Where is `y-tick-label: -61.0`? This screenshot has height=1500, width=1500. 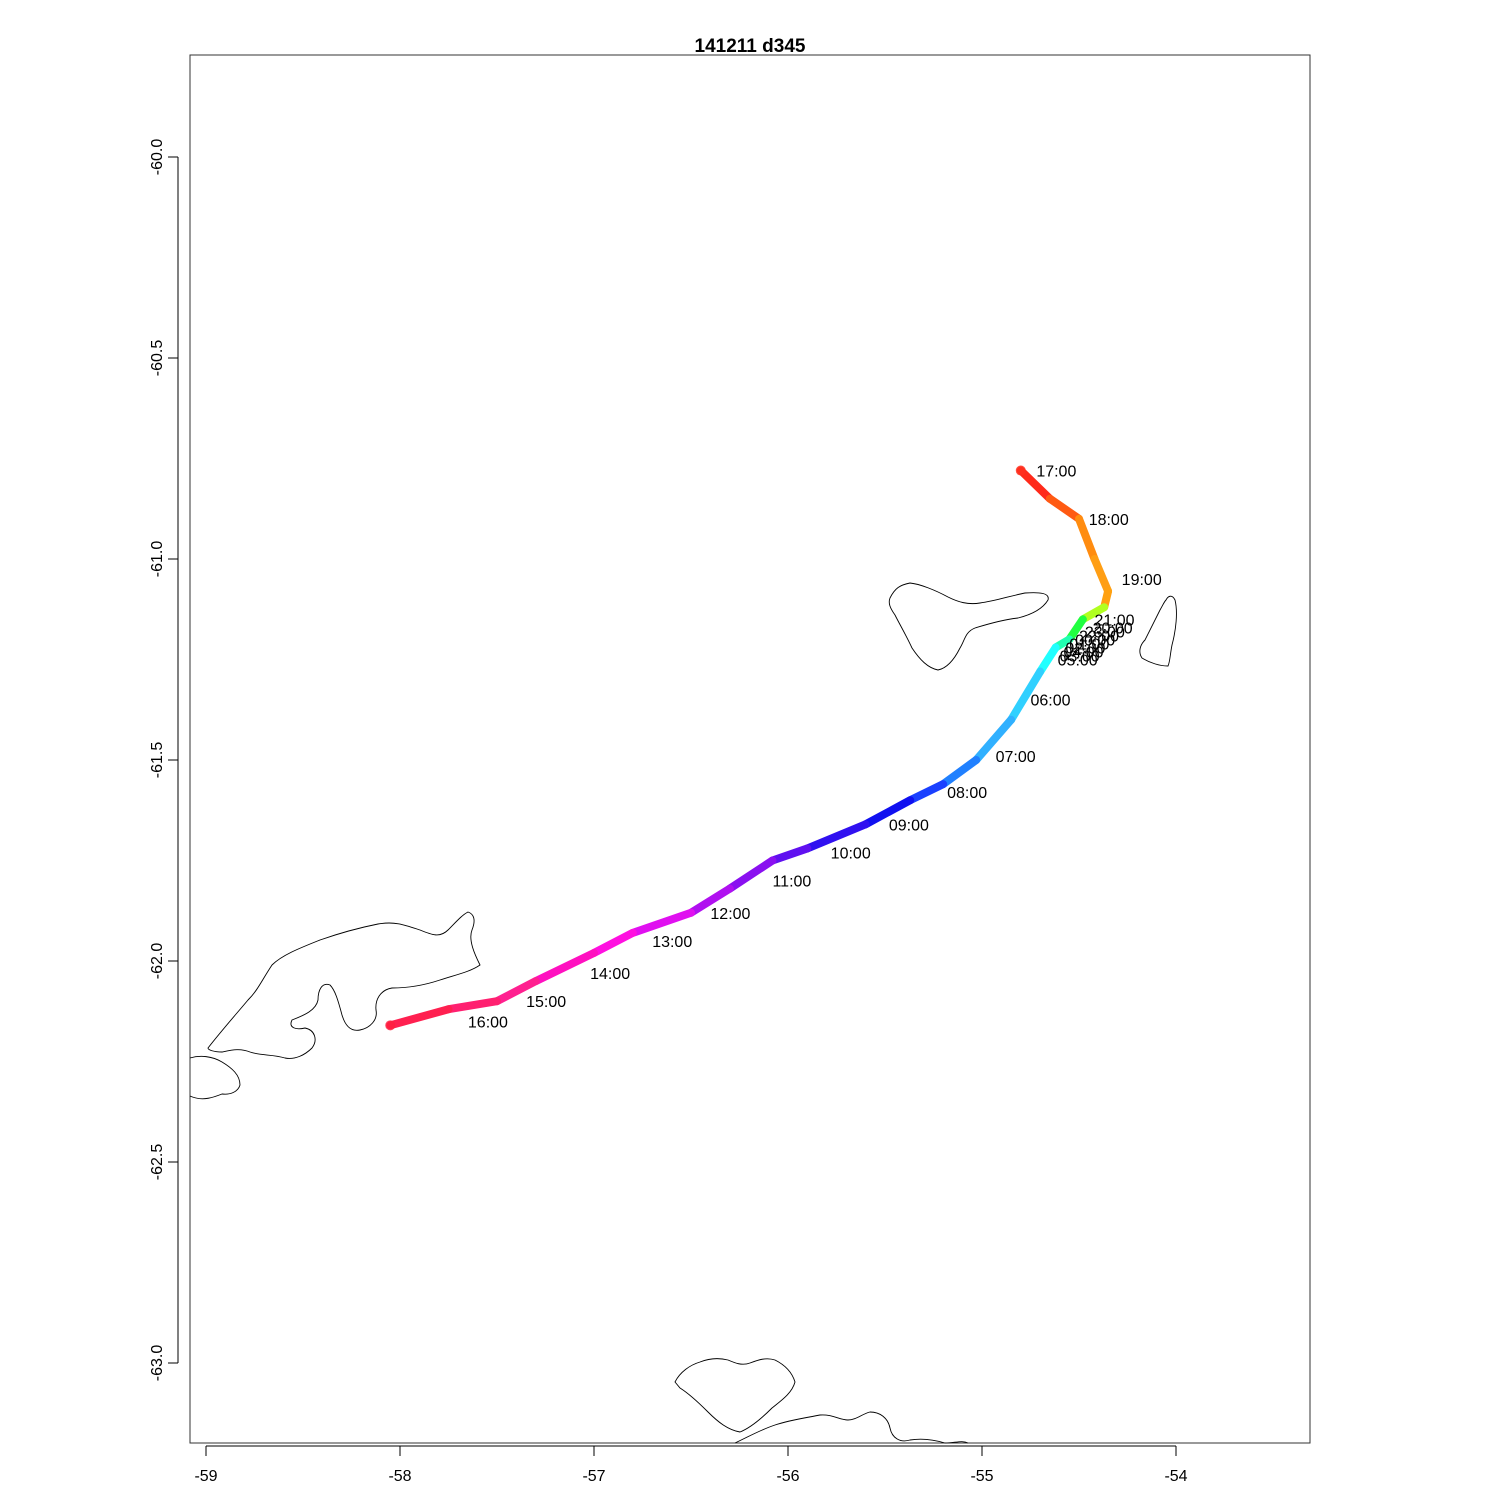 y-tick-label: -61.0 is located at coordinates (157, 559).